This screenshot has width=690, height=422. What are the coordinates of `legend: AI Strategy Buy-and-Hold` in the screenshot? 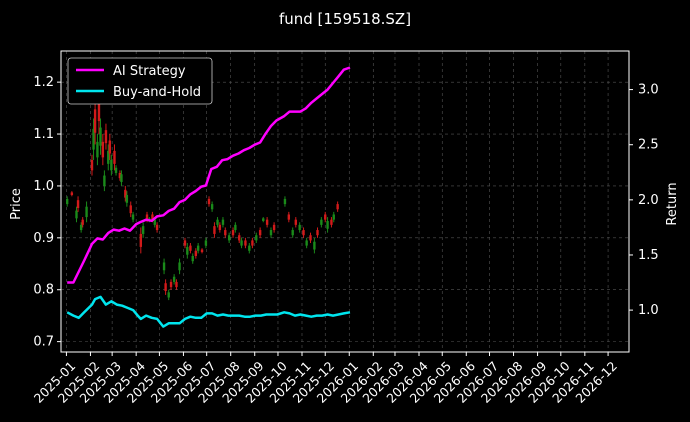 It's located at (140, 81).